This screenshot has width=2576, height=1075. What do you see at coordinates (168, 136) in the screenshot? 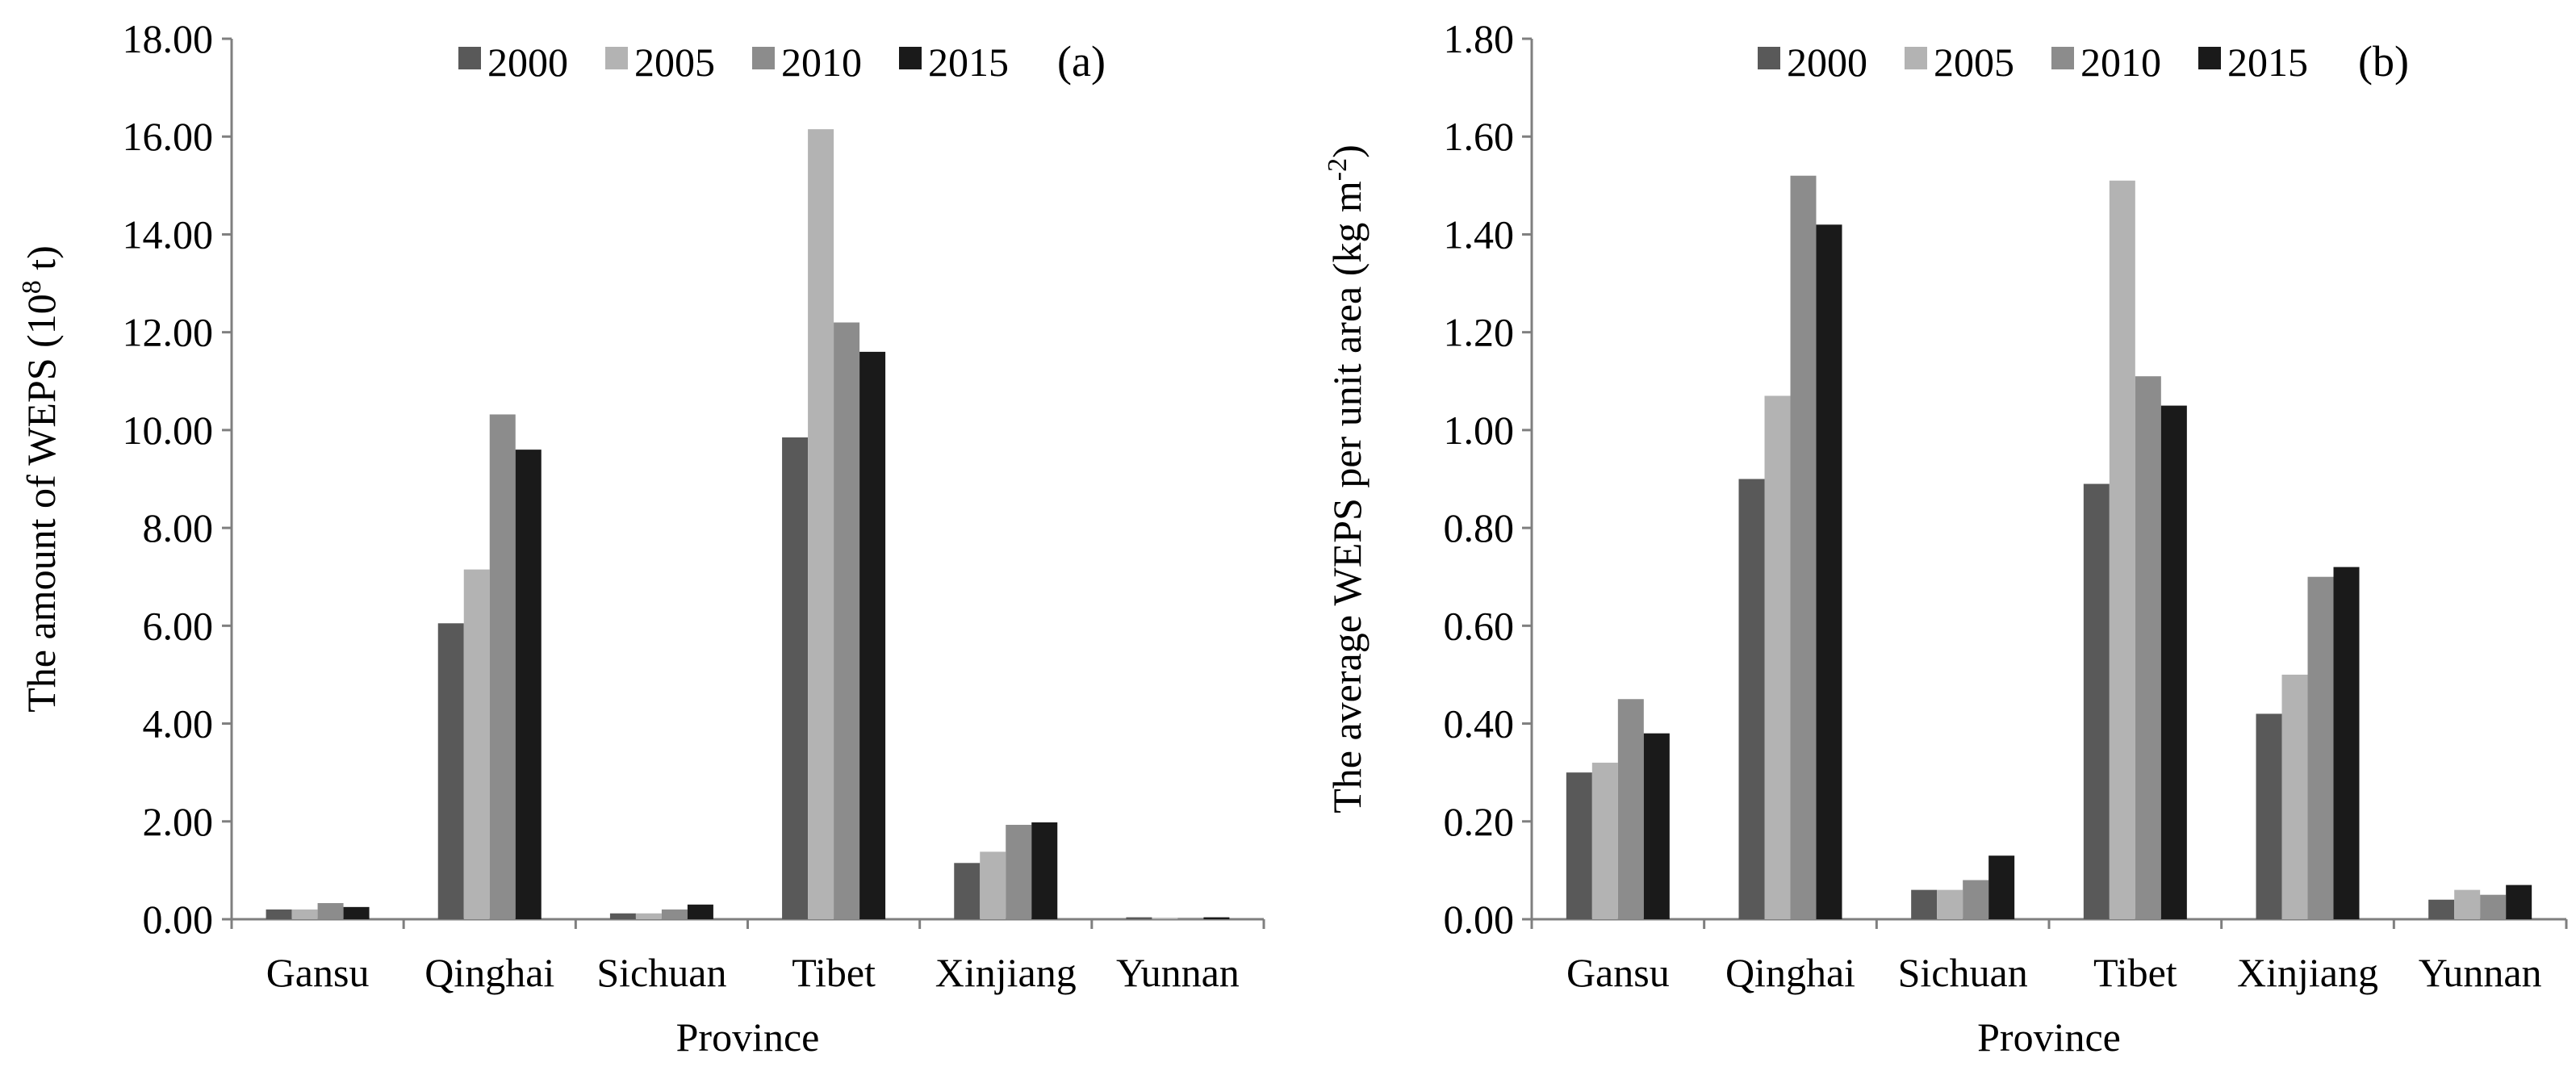
I see `y-tick-label: 16.00` at bounding box center [168, 136].